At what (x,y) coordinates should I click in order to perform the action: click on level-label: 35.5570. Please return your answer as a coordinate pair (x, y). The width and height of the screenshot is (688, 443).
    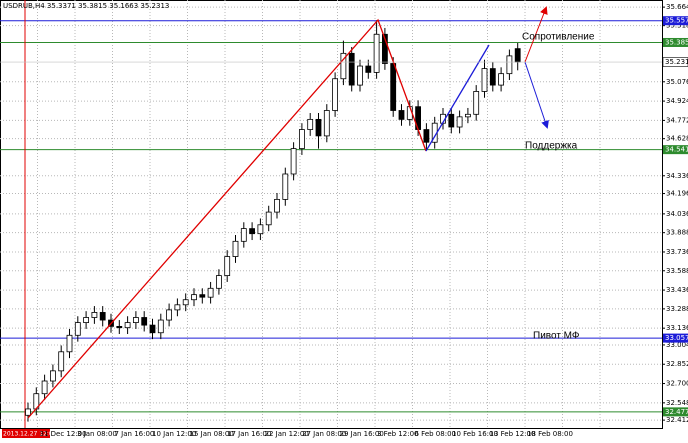
    Looking at the image, I should click on (676, 21).